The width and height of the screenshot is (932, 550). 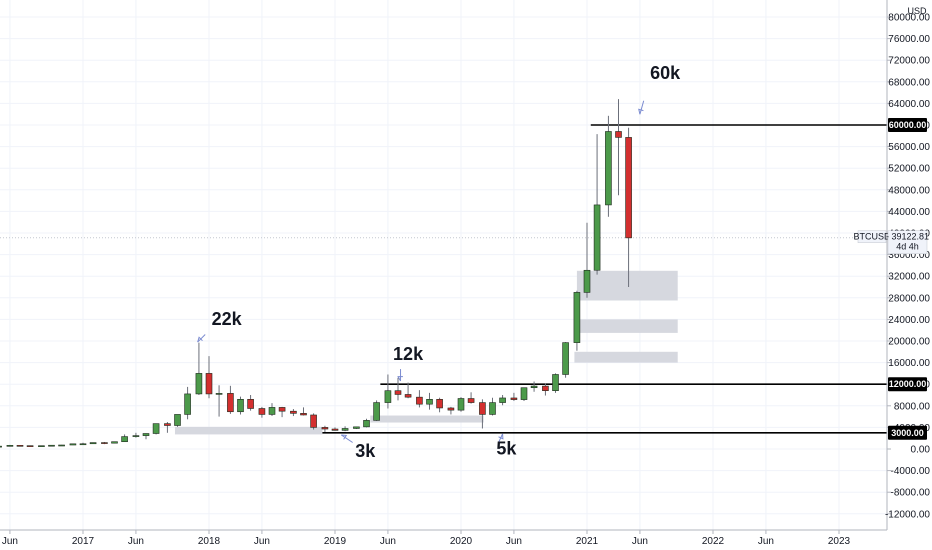 What do you see at coordinates (909, 342) in the screenshot?
I see `price-tick-label: 20000.00` at bounding box center [909, 342].